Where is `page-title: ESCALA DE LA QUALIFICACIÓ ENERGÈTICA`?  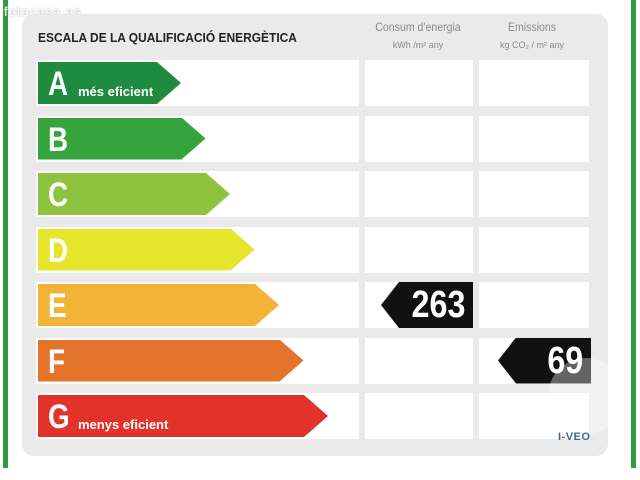
page-title: ESCALA DE LA QUALIFICACIÓ ENERGÈTICA is located at coordinates (167, 37).